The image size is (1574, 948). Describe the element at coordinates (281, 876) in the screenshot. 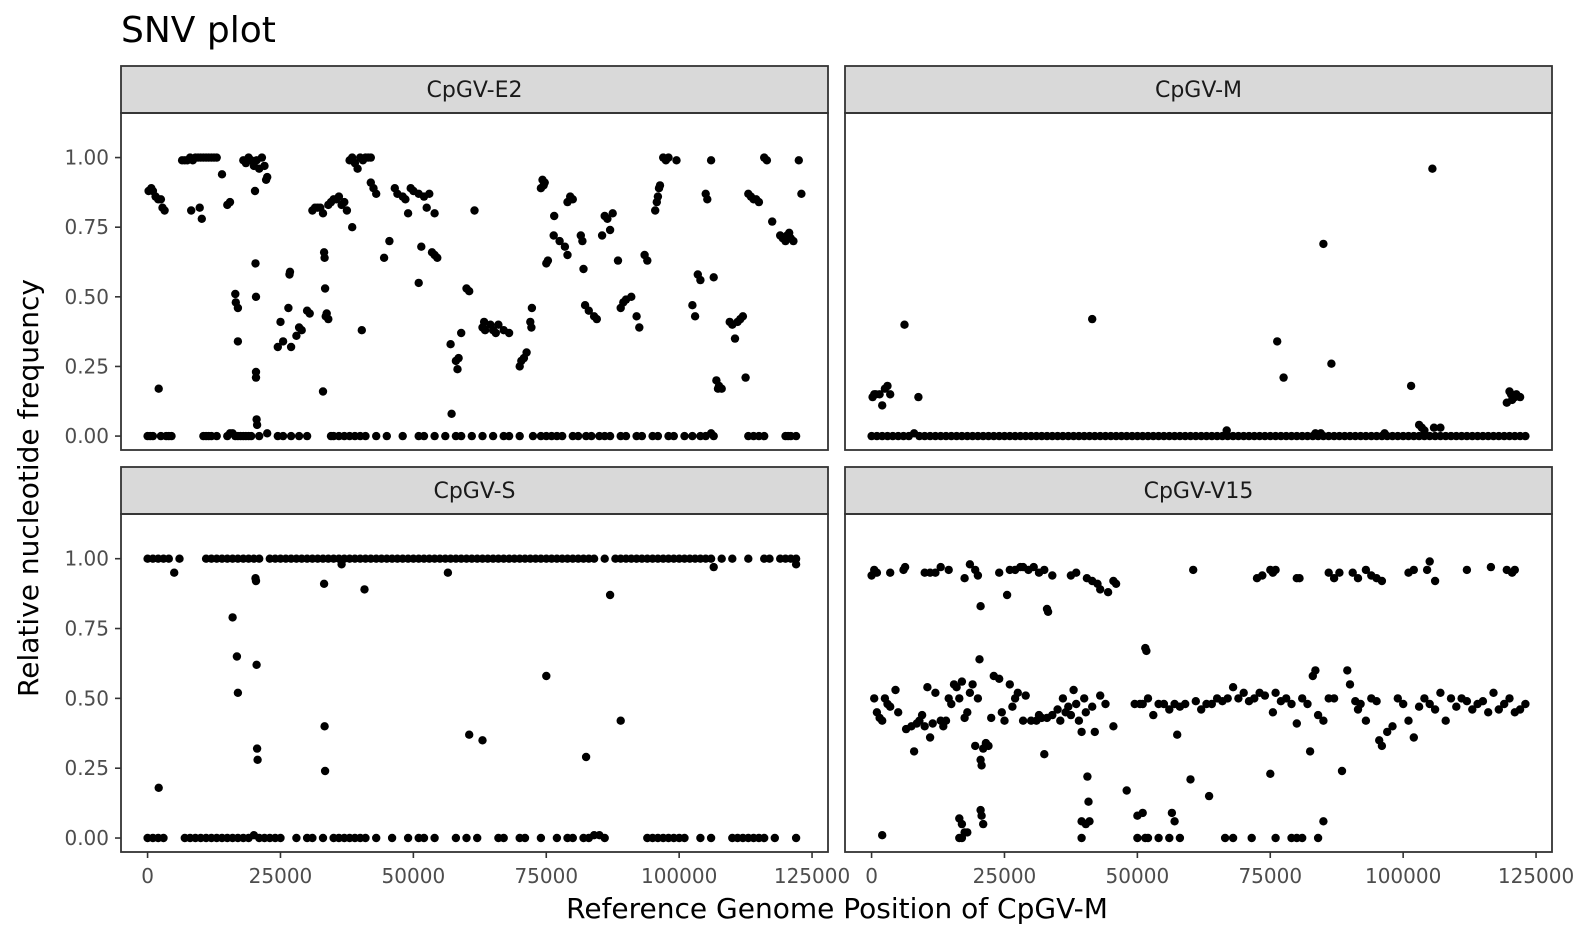

I see `x-tick-label: 25000` at that location.